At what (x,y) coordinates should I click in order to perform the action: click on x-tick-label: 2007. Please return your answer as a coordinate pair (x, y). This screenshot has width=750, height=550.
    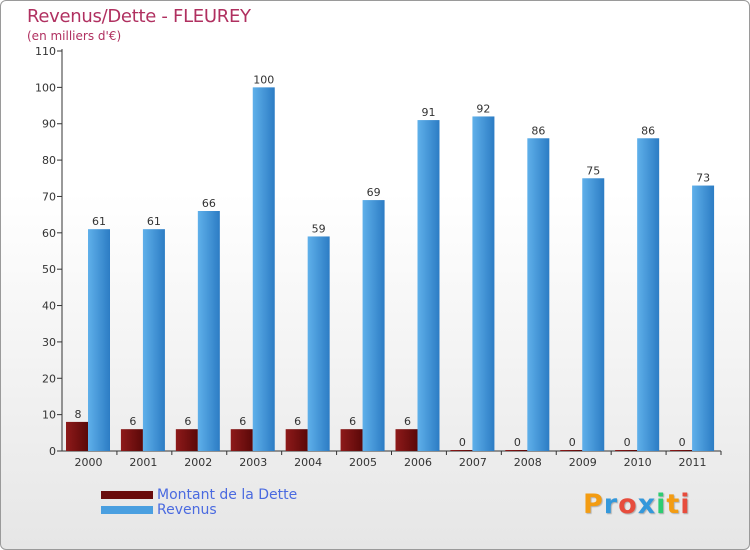
    Looking at the image, I should click on (473, 462).